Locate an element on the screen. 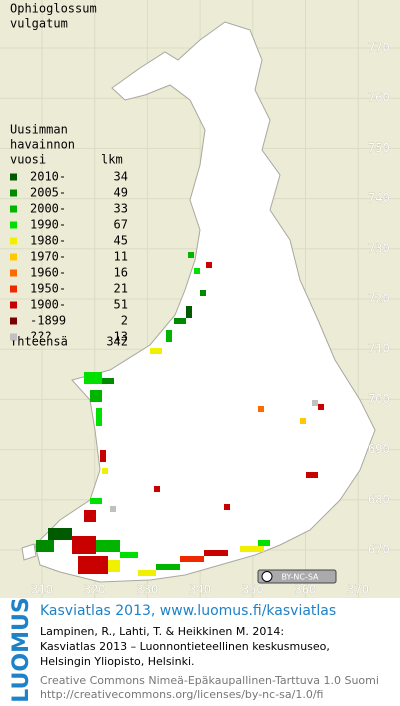  north-tick-label: 690 is located at coordinates (379, 449).